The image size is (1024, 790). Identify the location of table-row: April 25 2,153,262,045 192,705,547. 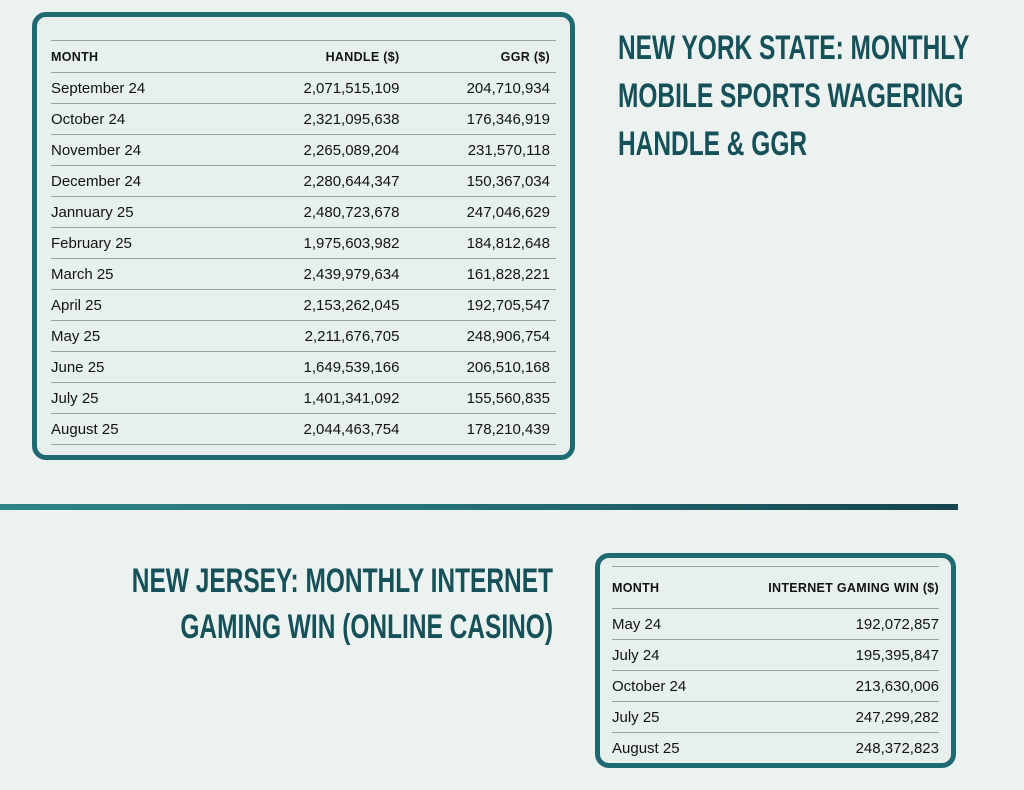
(303, 305).